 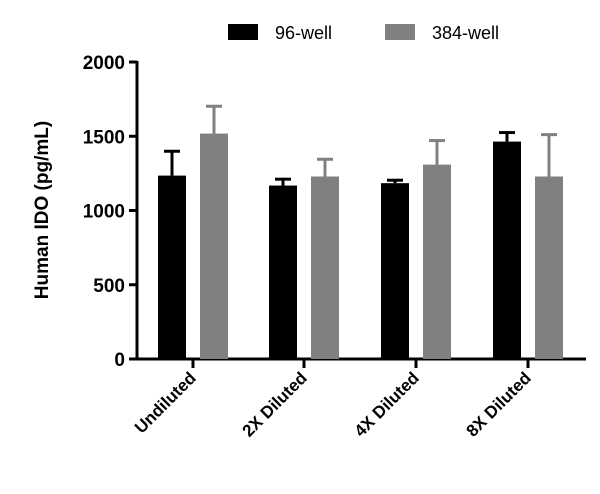 What do you see at coordinates (165, 402) in the screenshot?
I see `x-tick-label: Undiluted` at bounding box center [165, 402].